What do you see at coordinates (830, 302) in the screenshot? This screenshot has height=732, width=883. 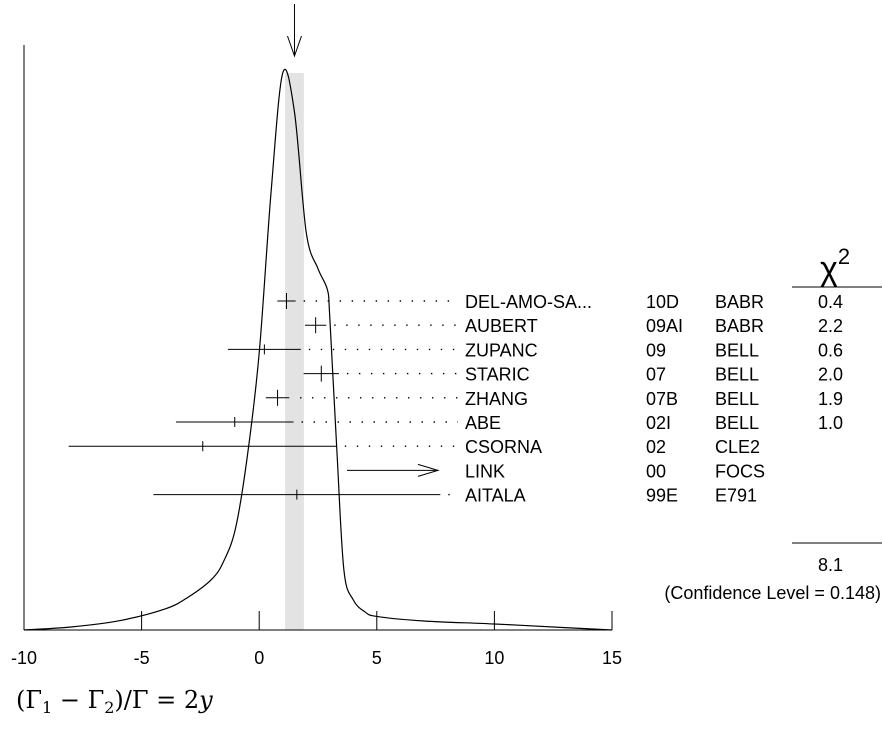 I see `measurement-chi2: 0.4` at bounding box center [830, 302].